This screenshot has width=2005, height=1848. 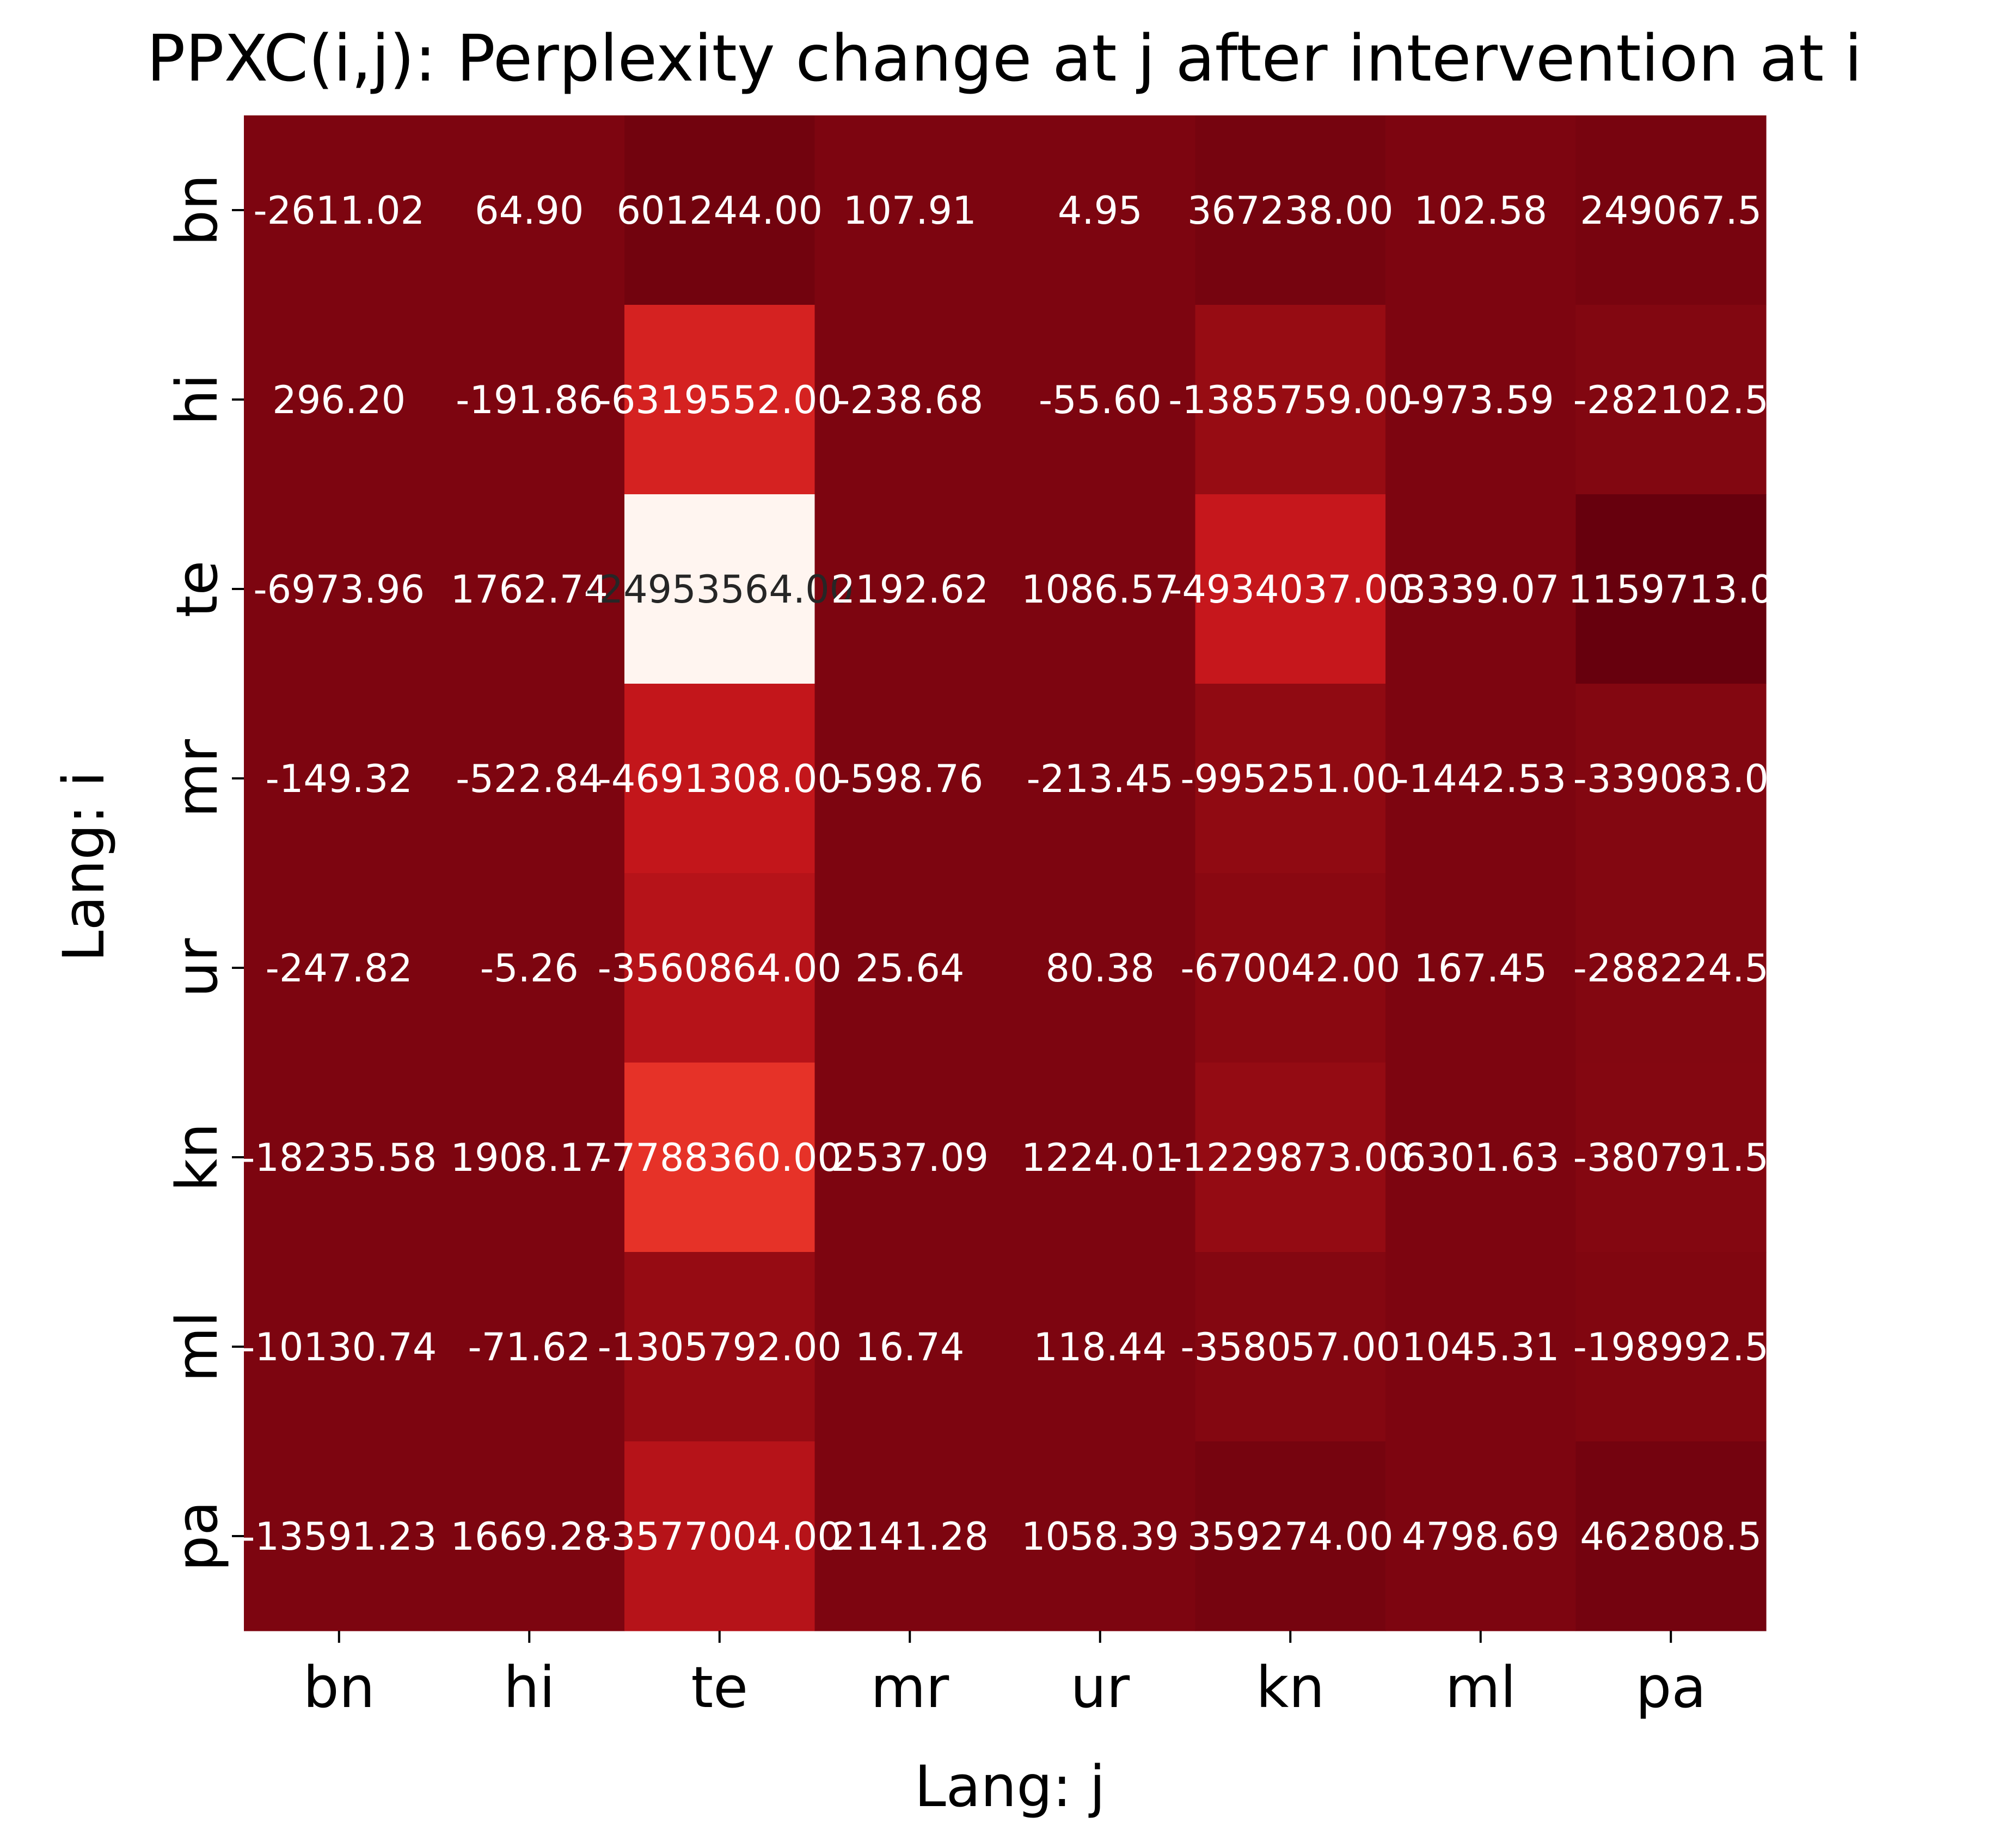 What do you see at coordinates (529, 779) in the screenshot?
I see `heatmap-cell-mr-hi` at bounding box center [529, 779].